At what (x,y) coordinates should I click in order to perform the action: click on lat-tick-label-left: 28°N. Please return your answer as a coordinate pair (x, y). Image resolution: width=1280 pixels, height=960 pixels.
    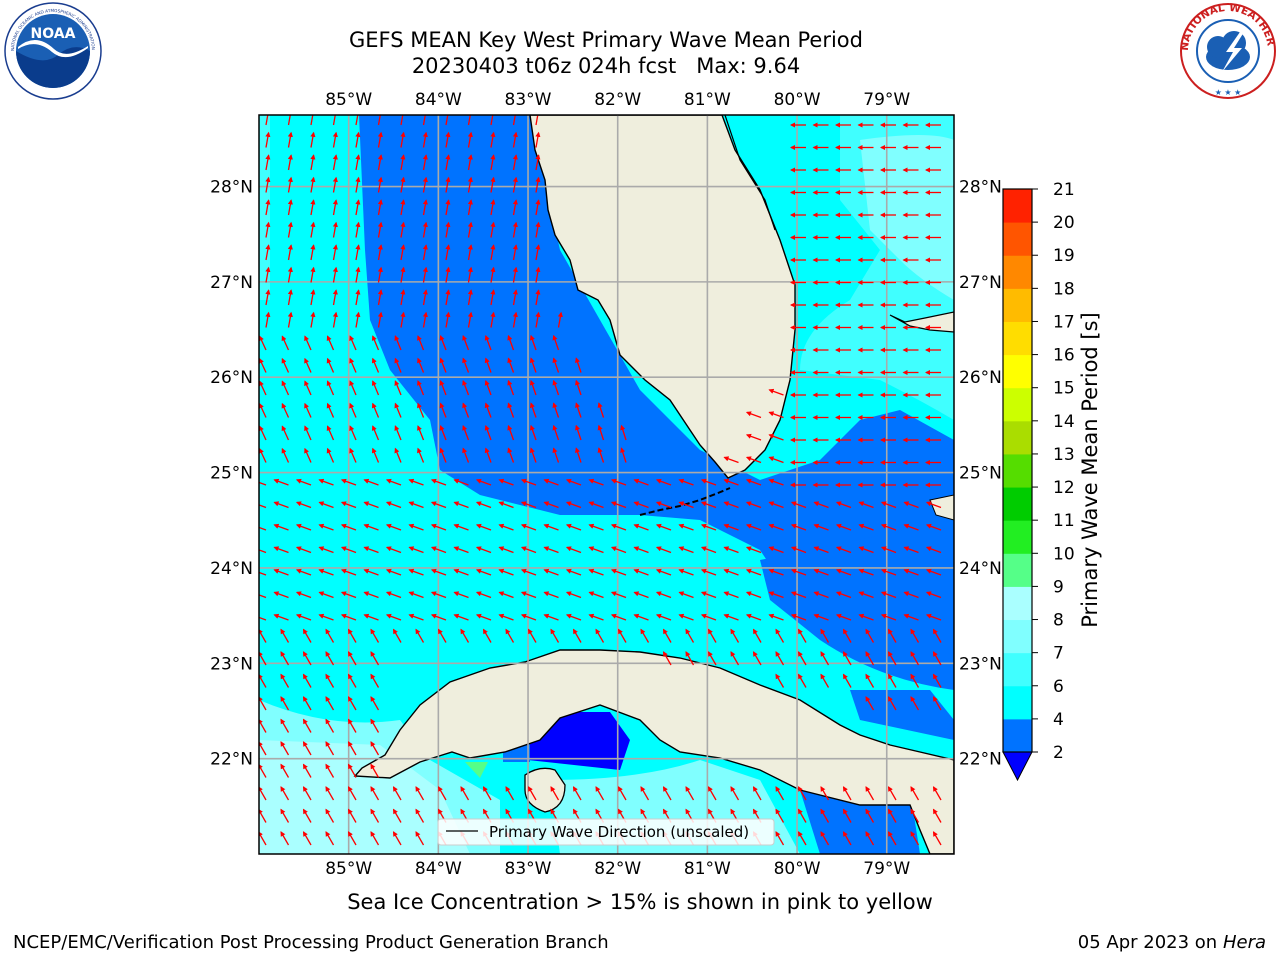
    Looking at the image, I should click on (231, 188).